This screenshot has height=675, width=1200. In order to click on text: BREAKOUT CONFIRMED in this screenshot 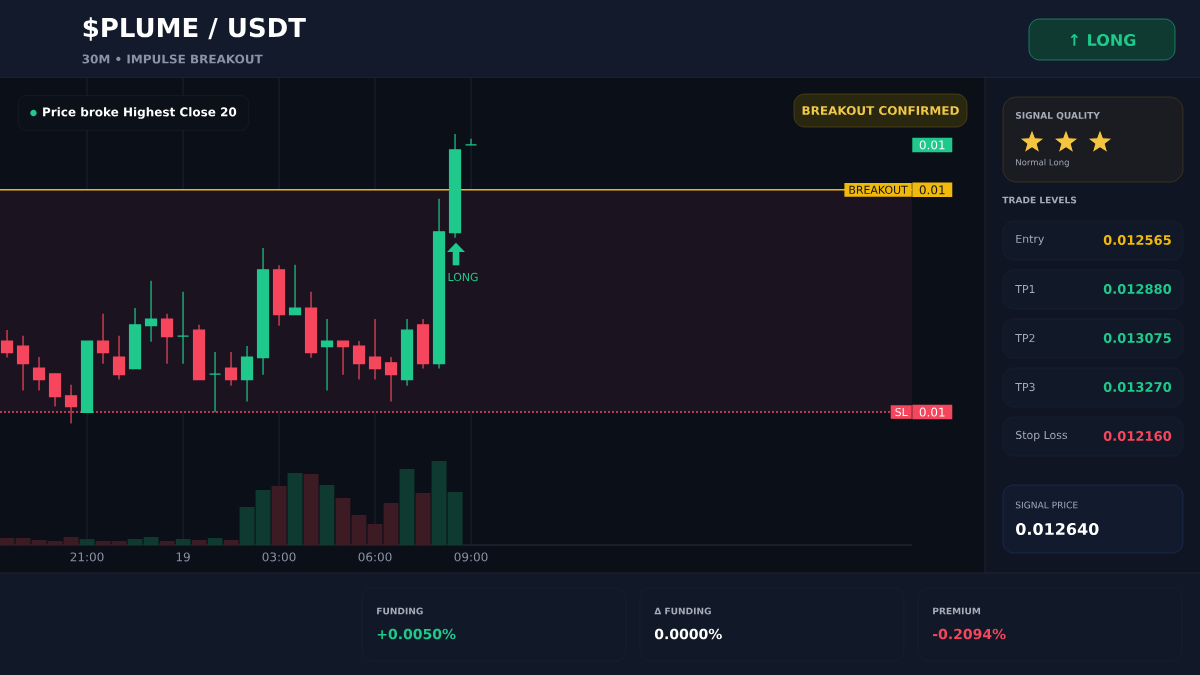, I will do `click(880, 110)`.